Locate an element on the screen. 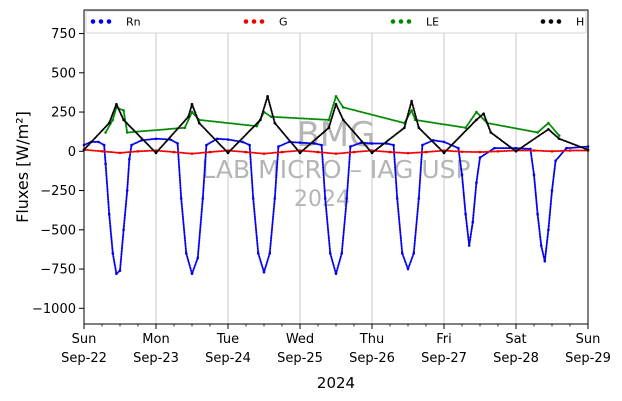 The width and height of the screenshot is (622, 401). x-tick-label-date: Sep-26 is located at coordinates (372, 358).